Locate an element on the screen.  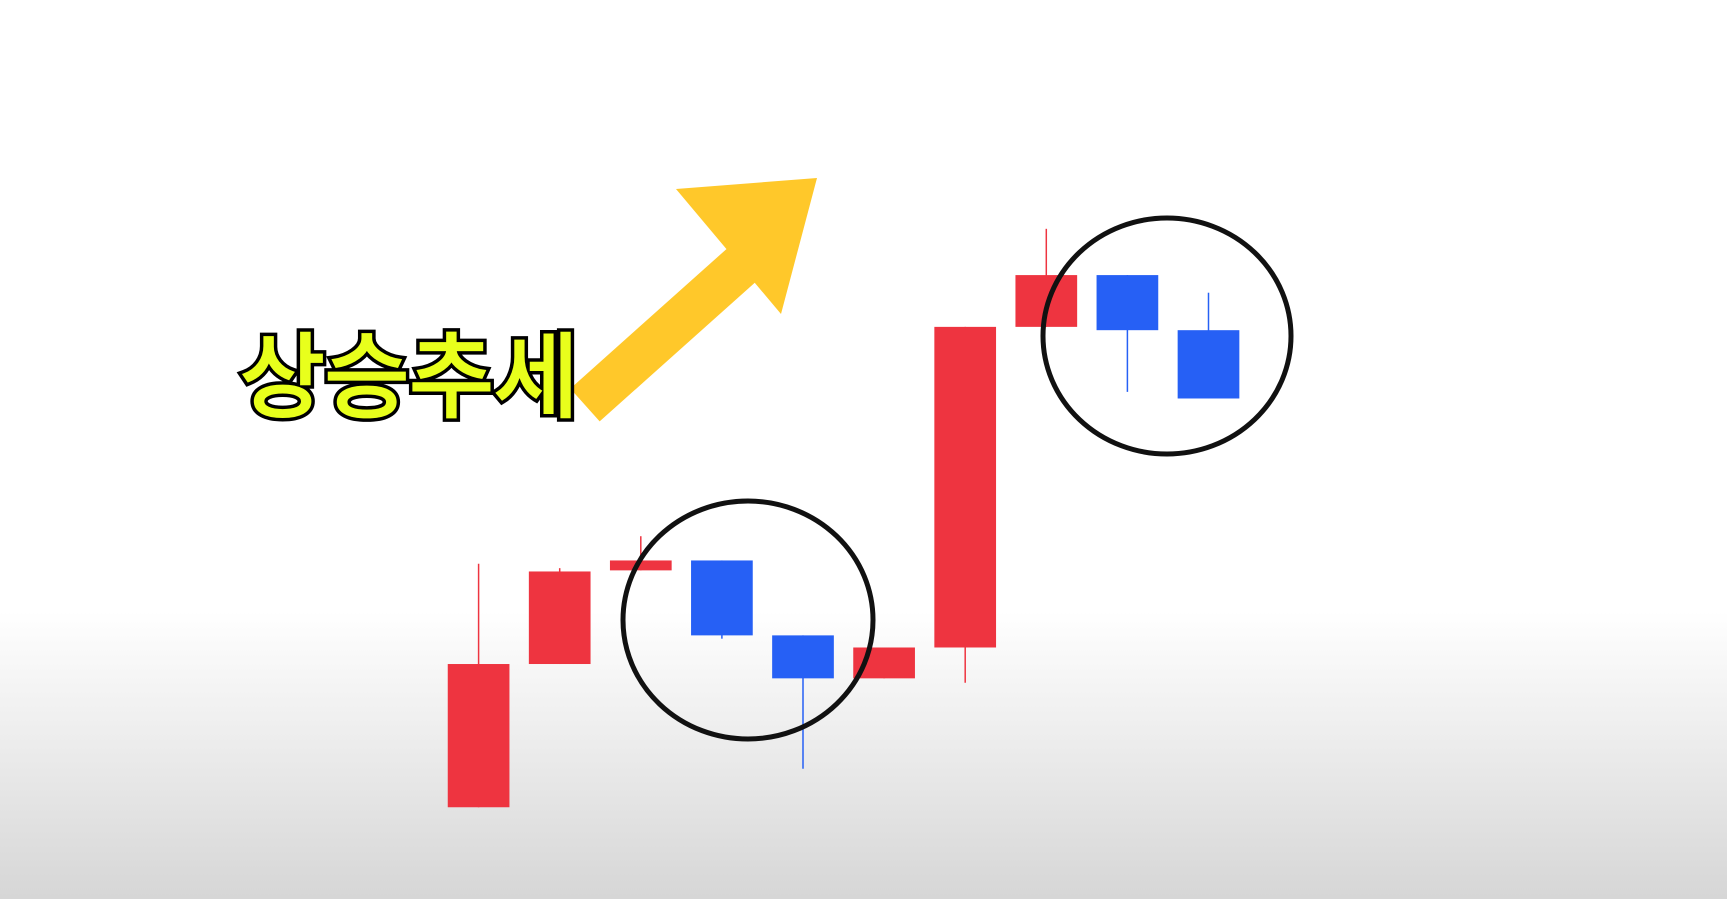
chart-title: 상승추세 is located at coordinates (409, 377).